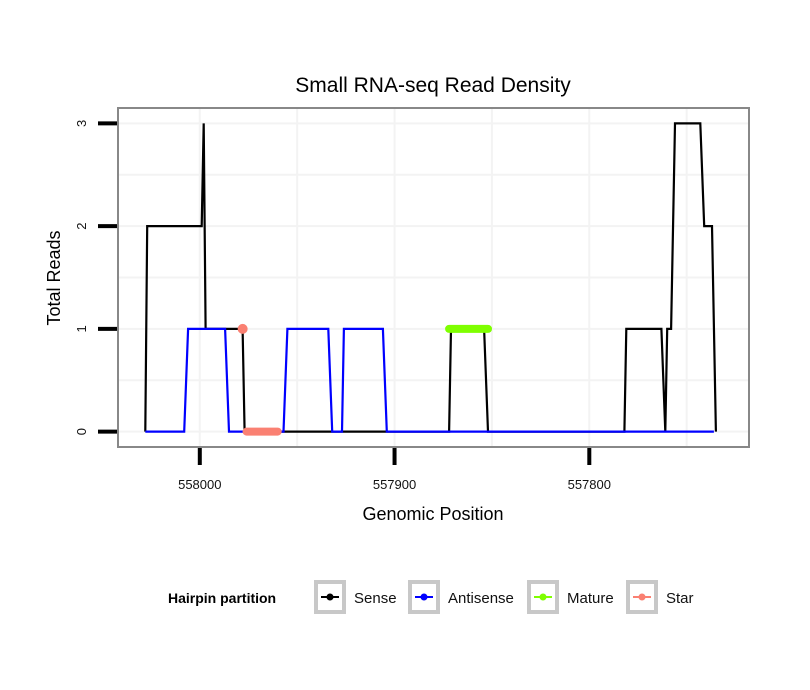 The height and width of the screenshot is (690, 810). What do you see at coordinates (432, 514) in the screenshot?
I see `x-axis-label: Genomic Position` at bounding box center [432, 514].